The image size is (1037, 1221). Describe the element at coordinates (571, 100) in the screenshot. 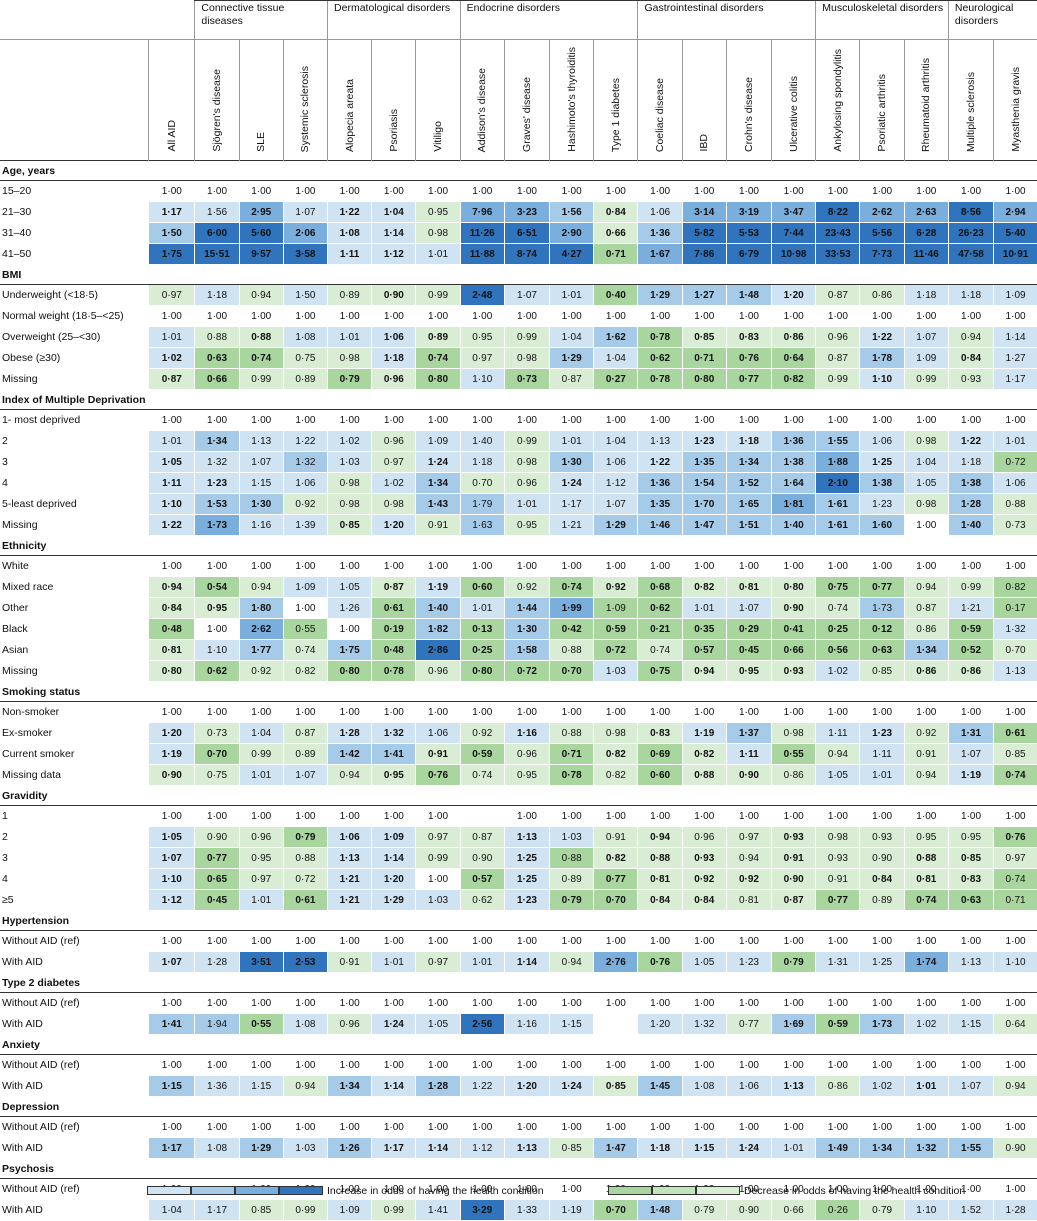

I see `column-header: Hashimoto's thyroiditis` at that location.